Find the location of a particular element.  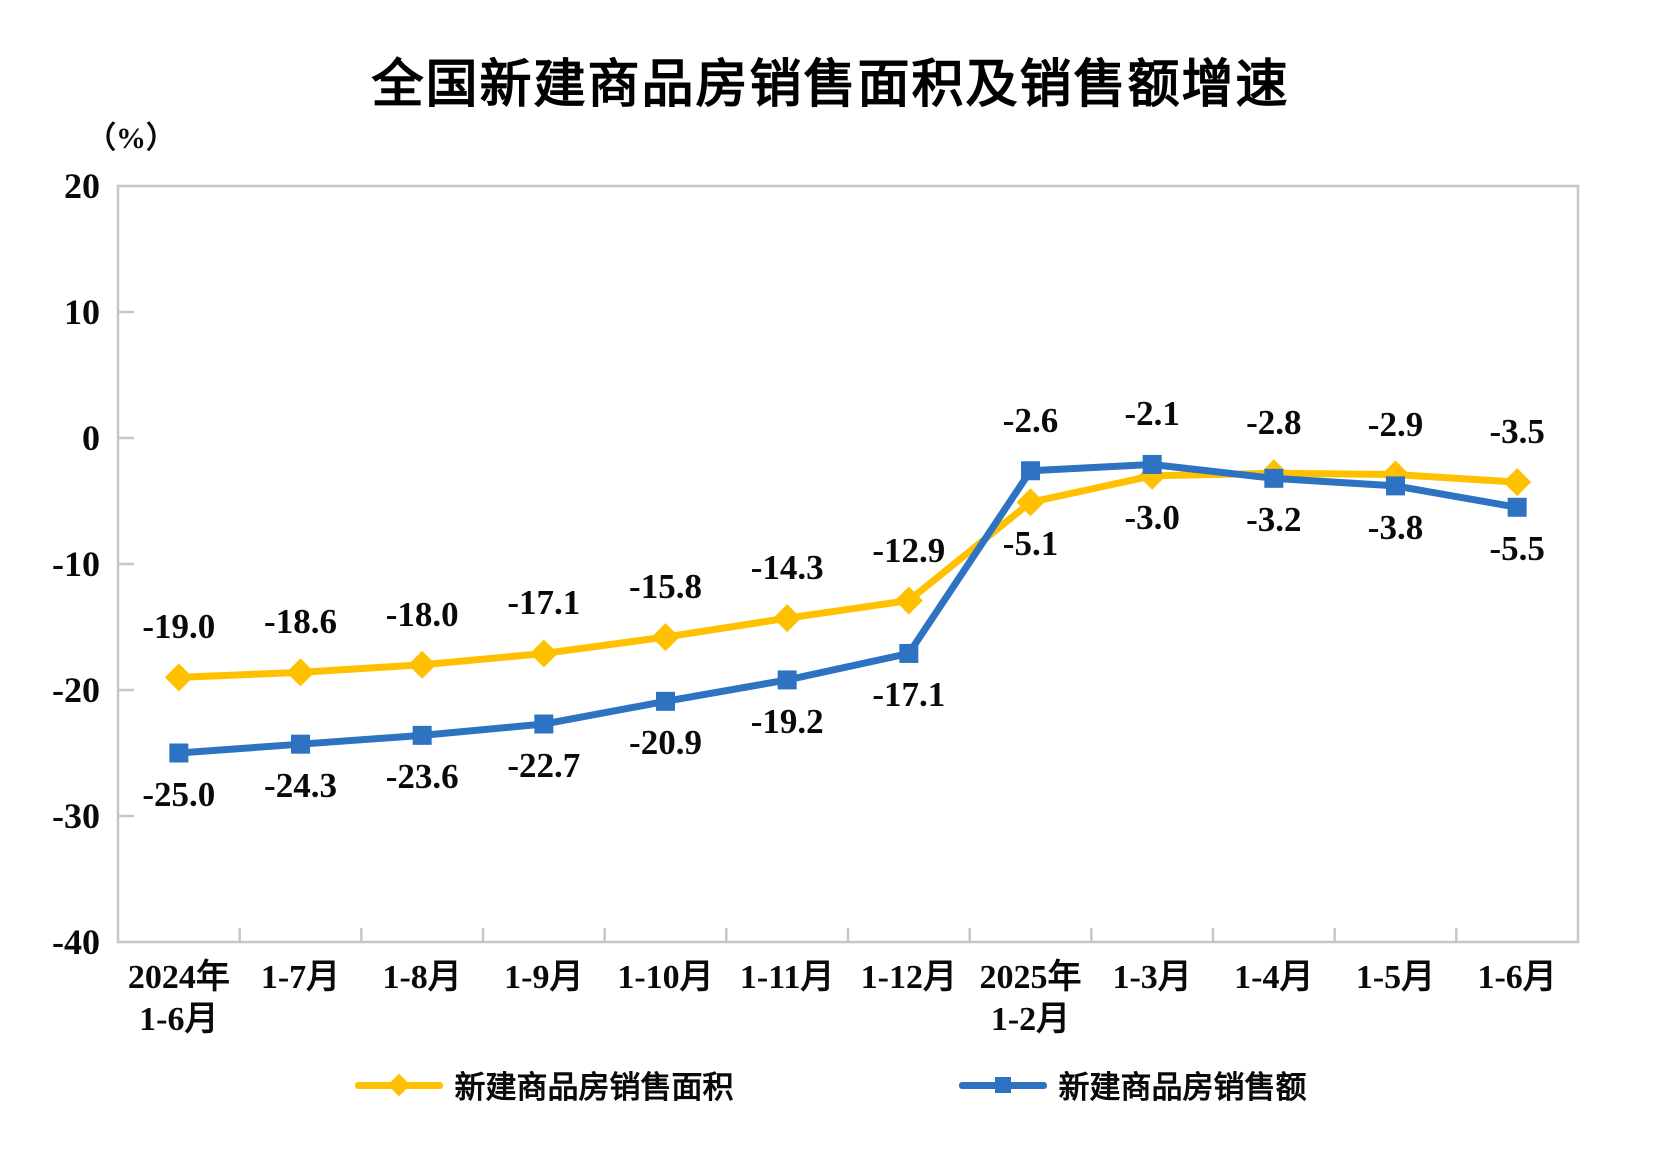

chart-title: 全国新建商品房销售面积及销售额增速 is located at coordinates (830, 85).